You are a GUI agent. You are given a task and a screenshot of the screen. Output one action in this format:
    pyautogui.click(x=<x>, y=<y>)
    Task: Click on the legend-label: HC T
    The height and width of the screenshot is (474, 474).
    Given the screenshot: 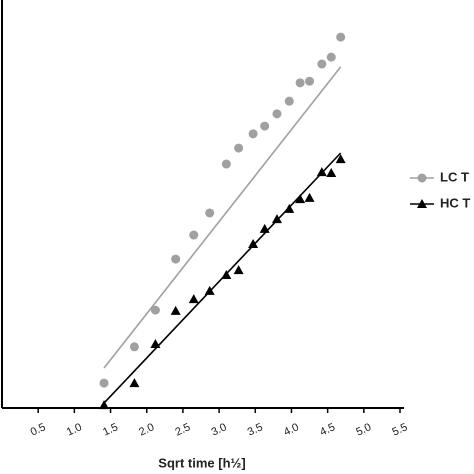 What is the action you would take?
    pyautogui.click(x=455, y=202)
    